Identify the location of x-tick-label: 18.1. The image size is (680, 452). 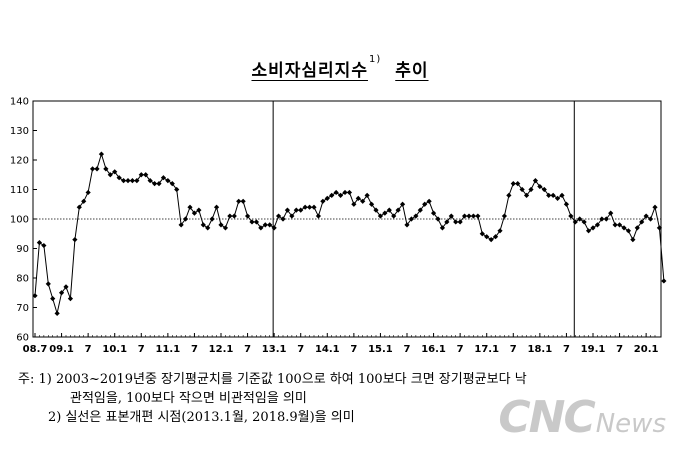
(540, 349).